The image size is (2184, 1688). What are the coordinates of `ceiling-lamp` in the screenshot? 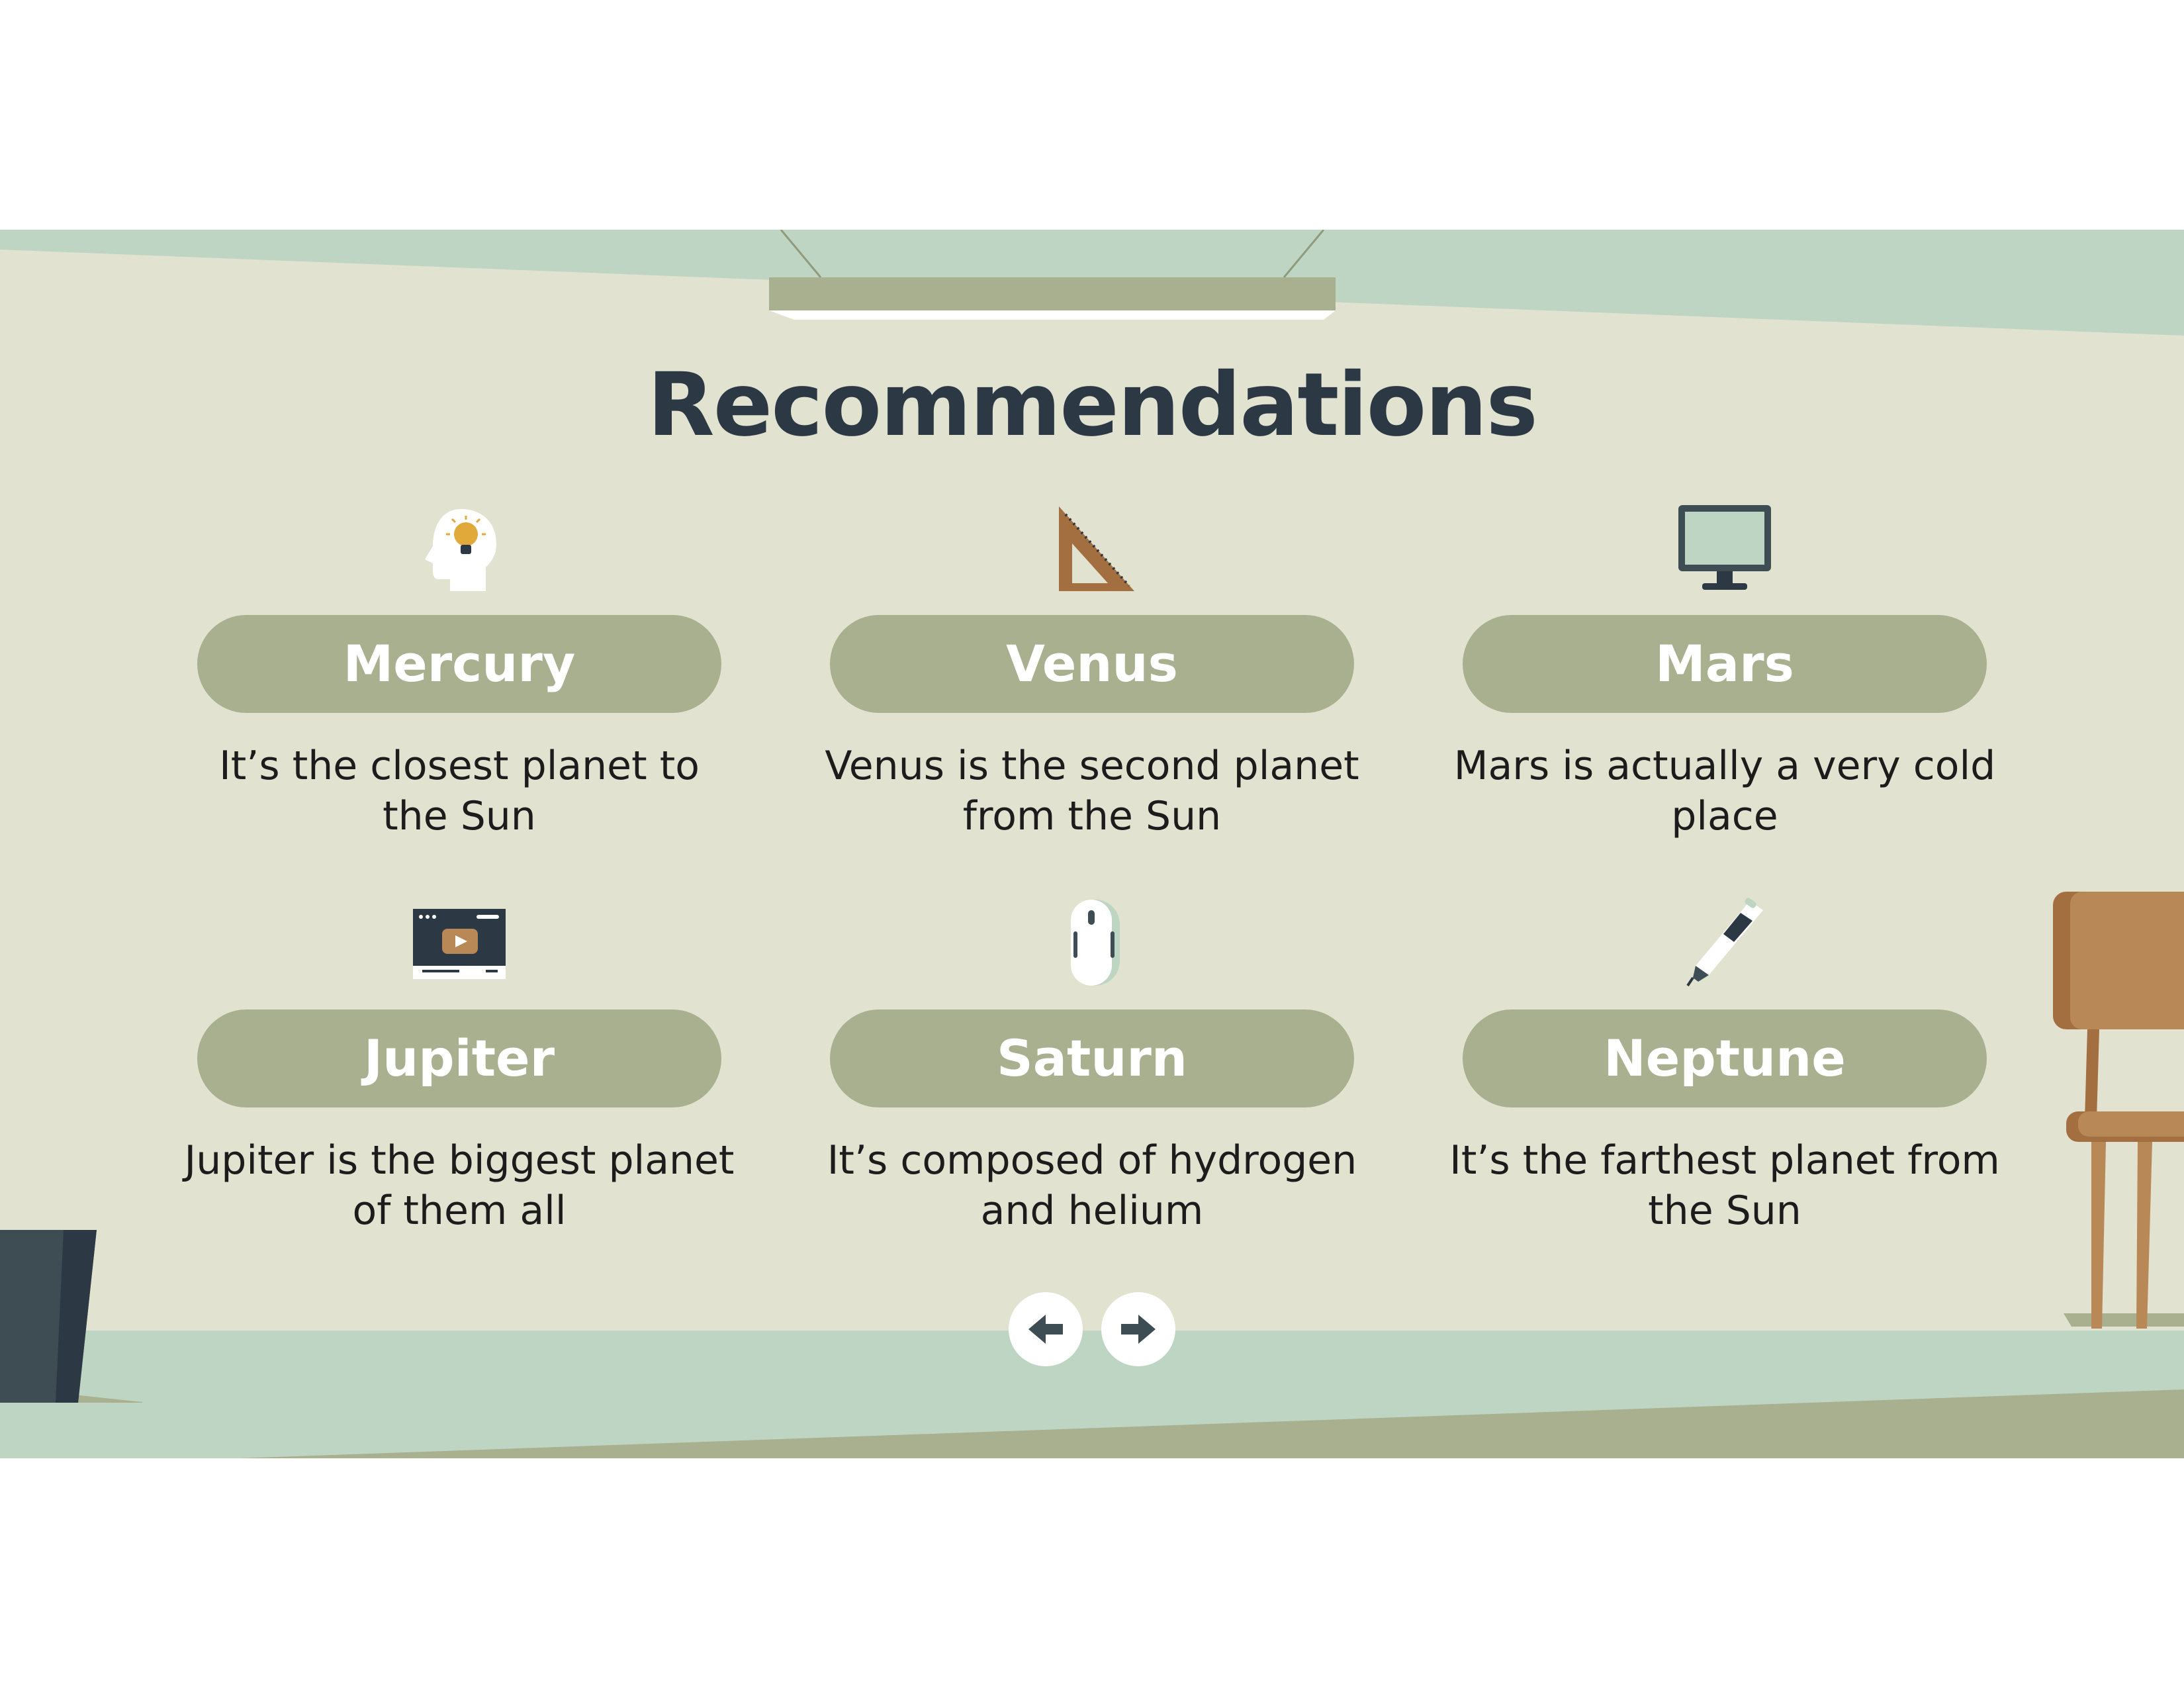 It's located at (1052, 275).